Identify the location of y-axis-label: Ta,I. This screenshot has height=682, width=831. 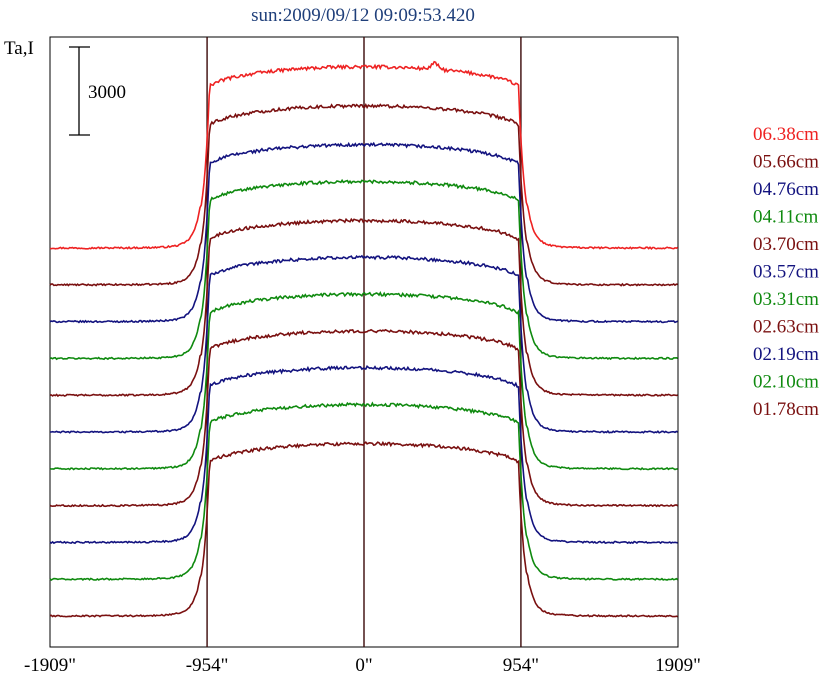
(19, 48).